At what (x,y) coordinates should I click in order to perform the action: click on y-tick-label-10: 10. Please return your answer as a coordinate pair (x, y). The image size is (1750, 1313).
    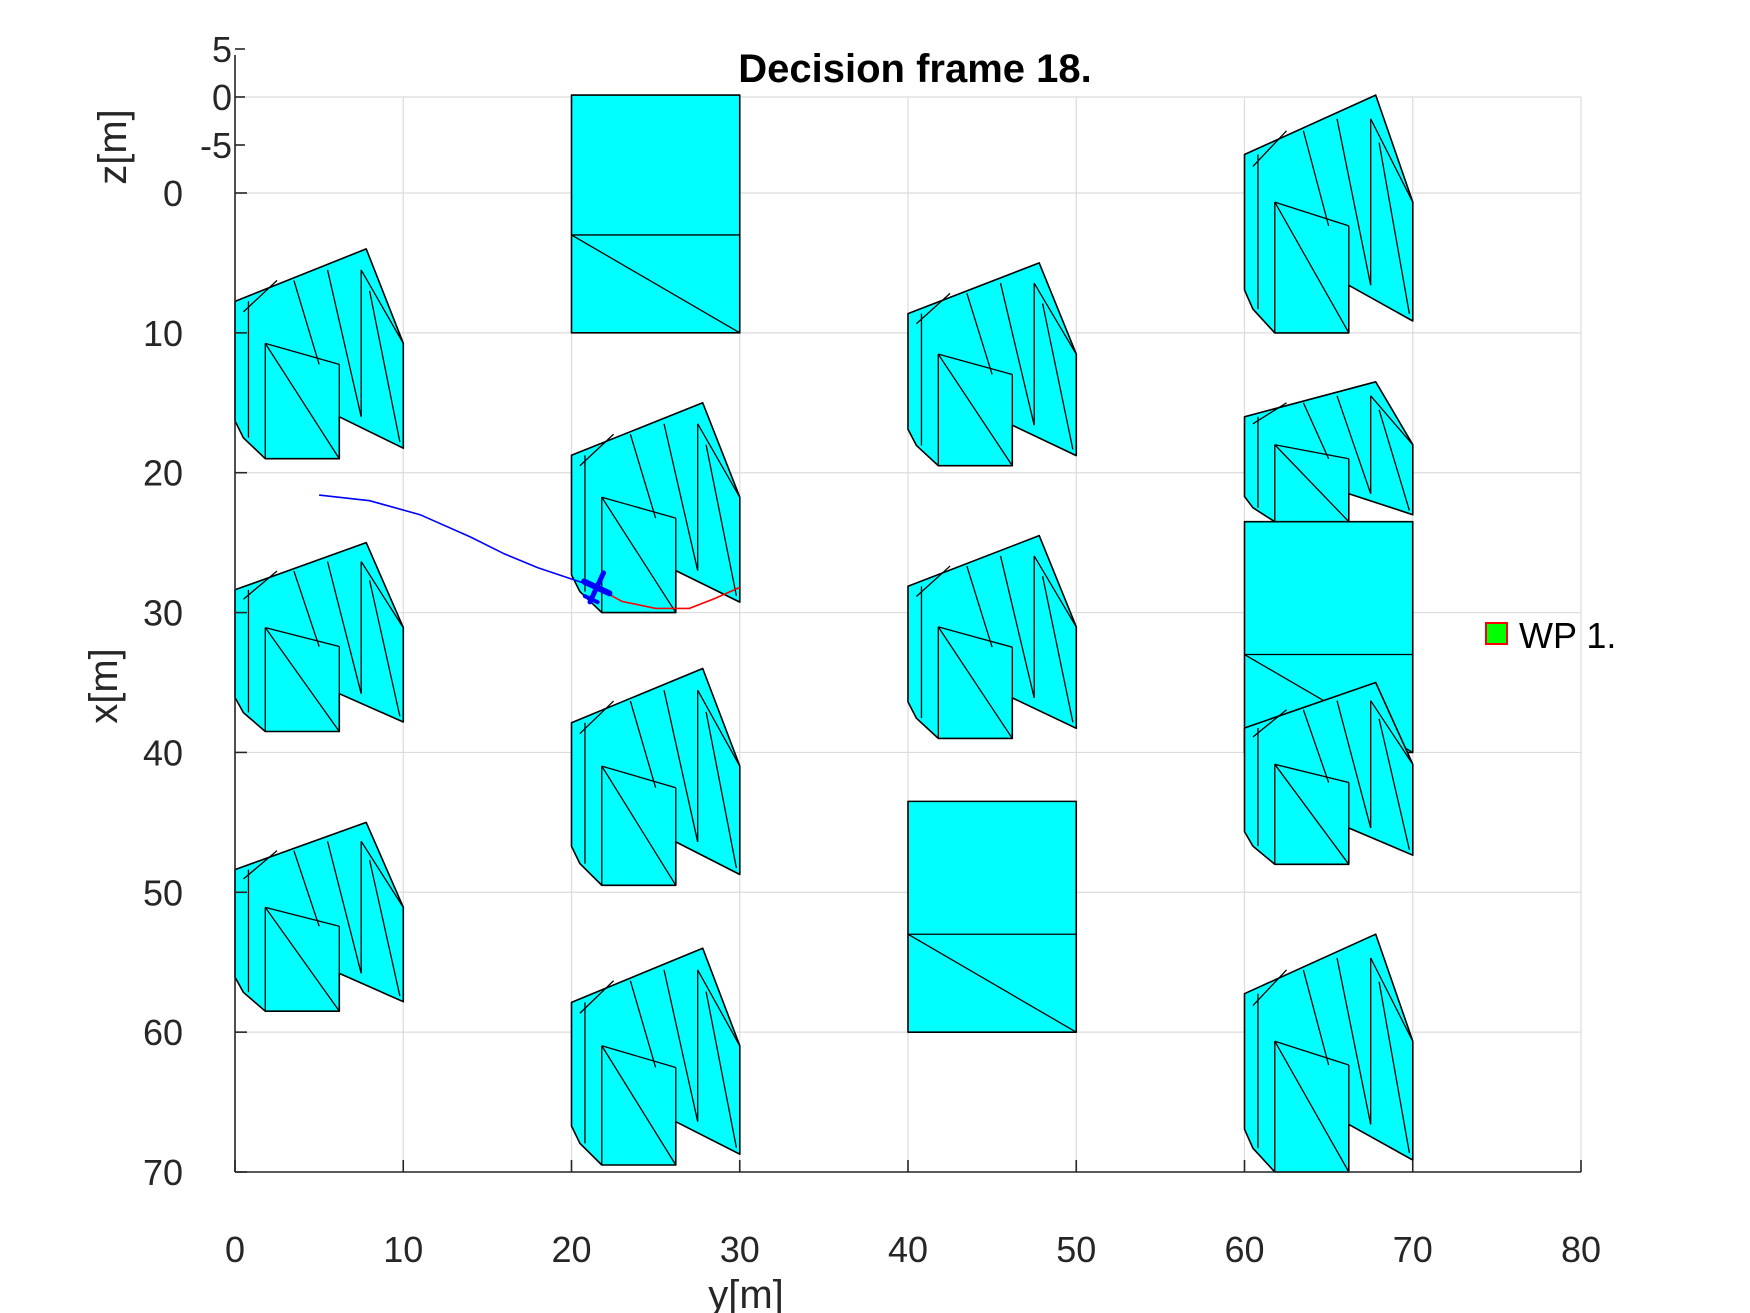
    Looking at the image, I should click on (163, 333).